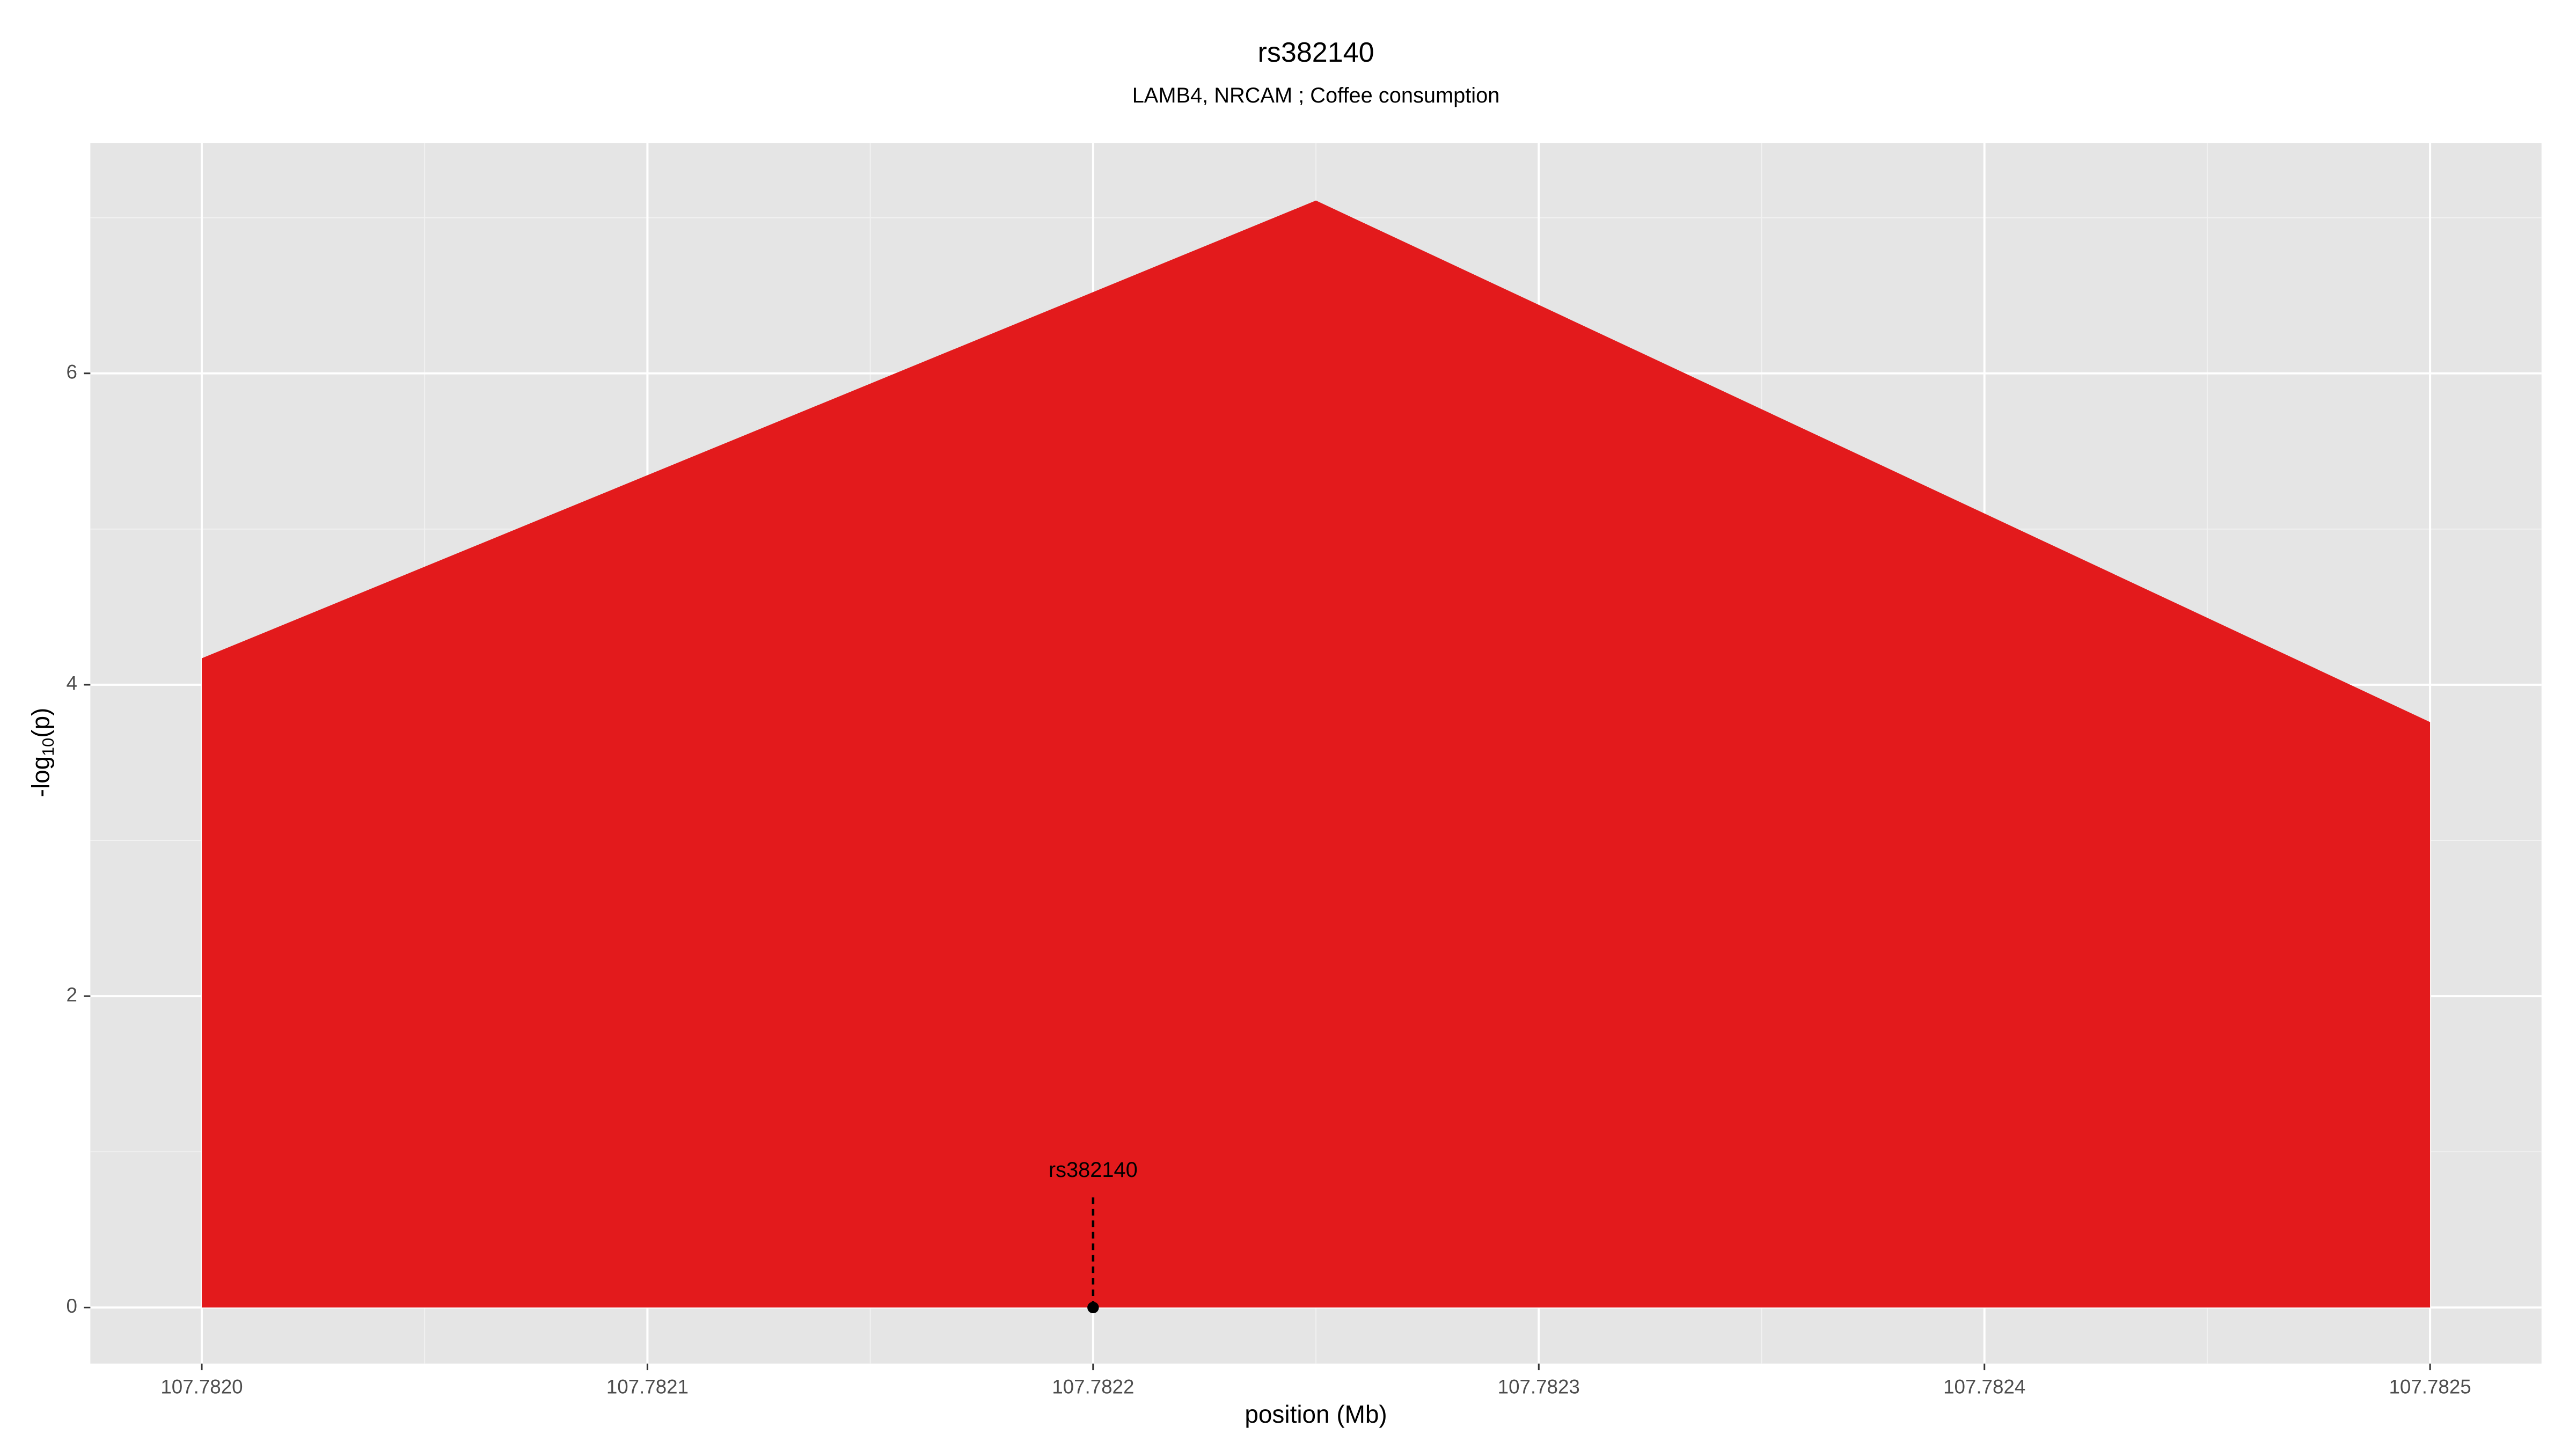  What do you see at coordinates (41, 723) in the screenshot?
I see `y-label-suffix: (p)` at bounding box center [41, 723].